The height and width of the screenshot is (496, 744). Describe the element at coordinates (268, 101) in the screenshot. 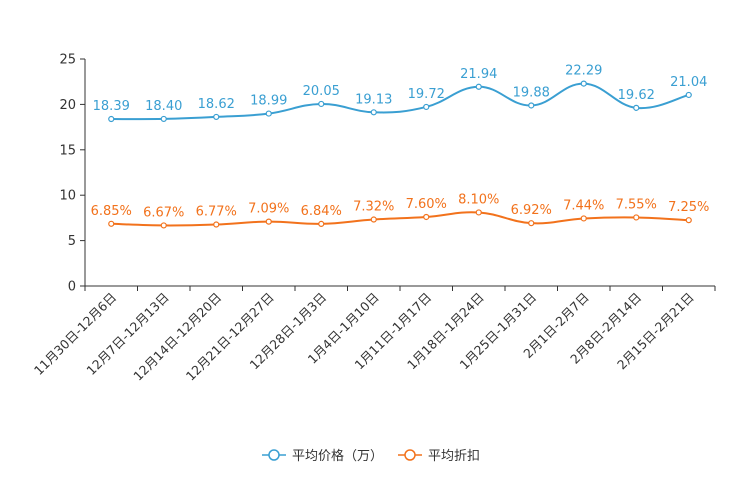

I see `data-label: 18.99` at that location.